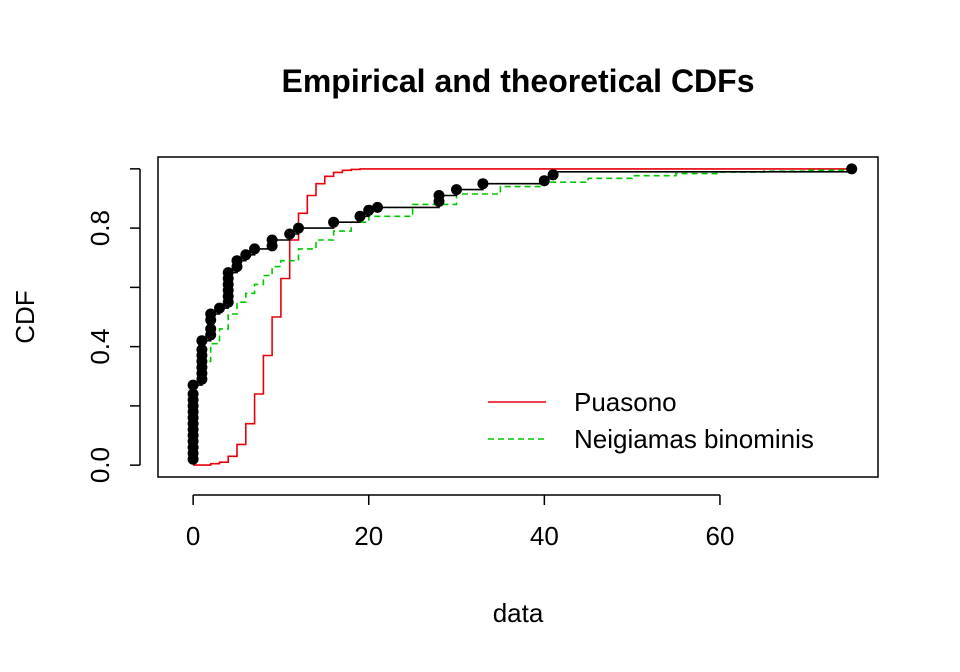  I want to click on y-tick-label: 0.0, so click(100, 465).